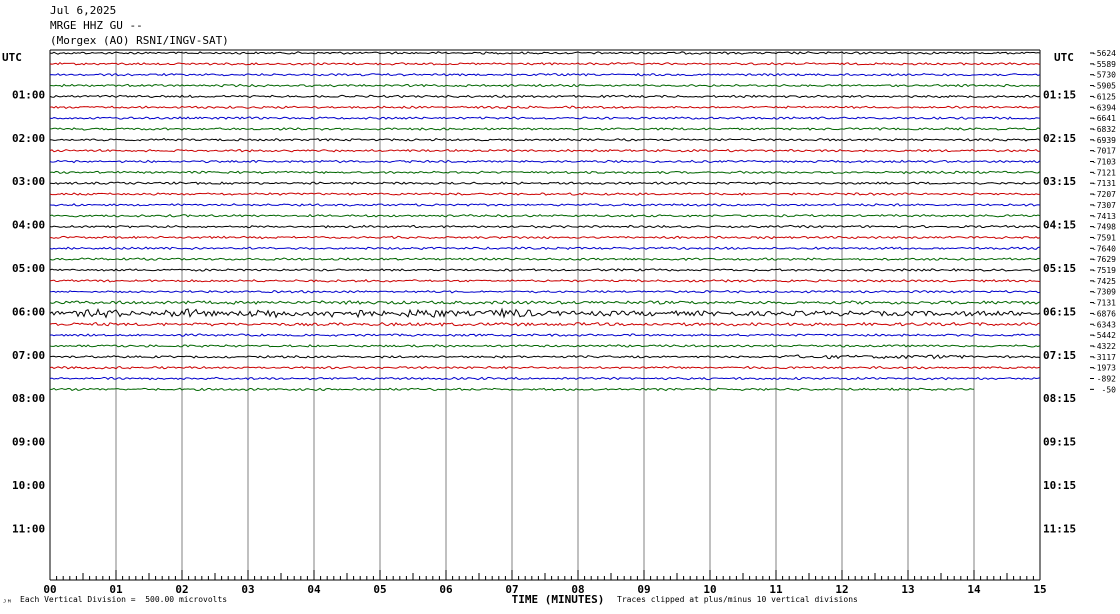 This screenshot has width=1120, height=614. I want to click on right-hour-label: 09:15, so click(1059, 442).